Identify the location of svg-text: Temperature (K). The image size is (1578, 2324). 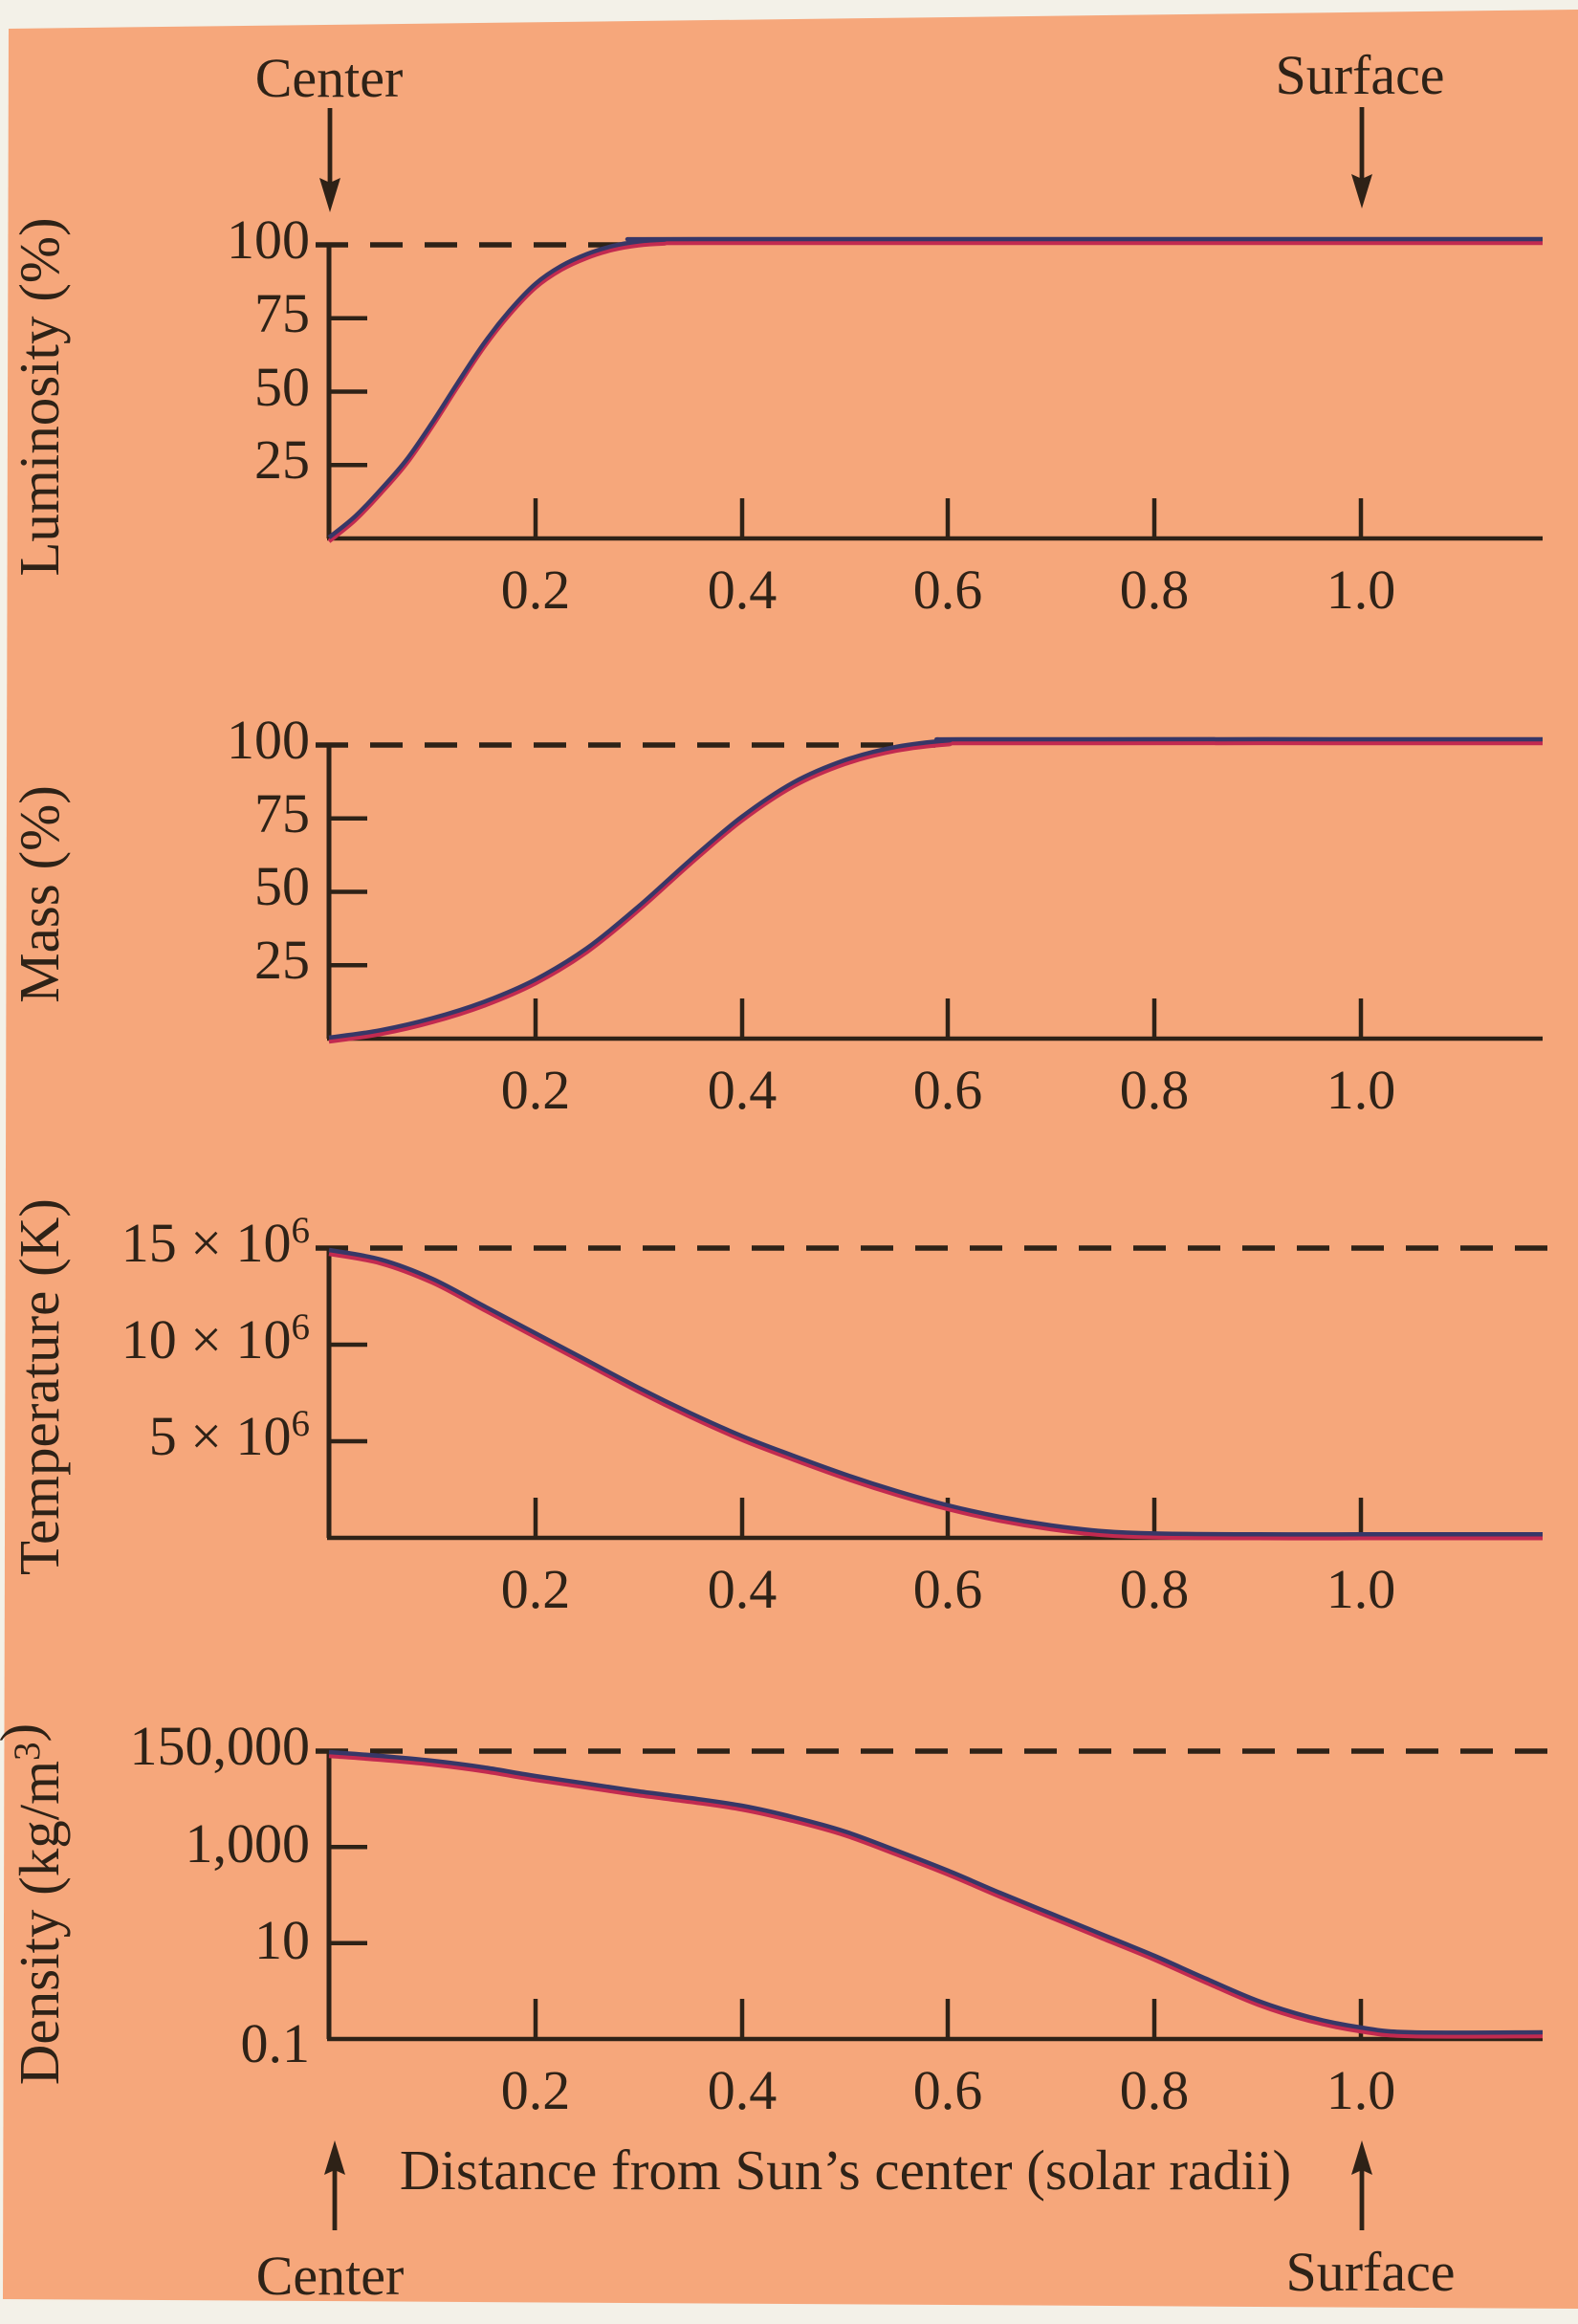
(39, 1386).